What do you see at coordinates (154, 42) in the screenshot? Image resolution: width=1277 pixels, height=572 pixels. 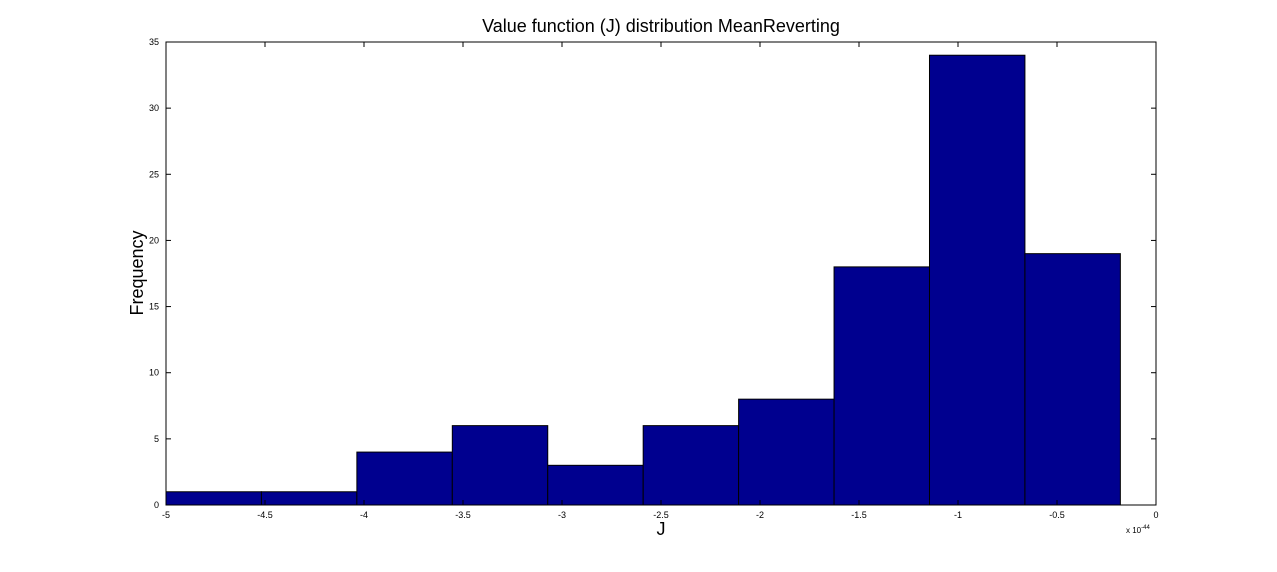 I see `y-tick-label: 35` at bounding box center [154, 42].